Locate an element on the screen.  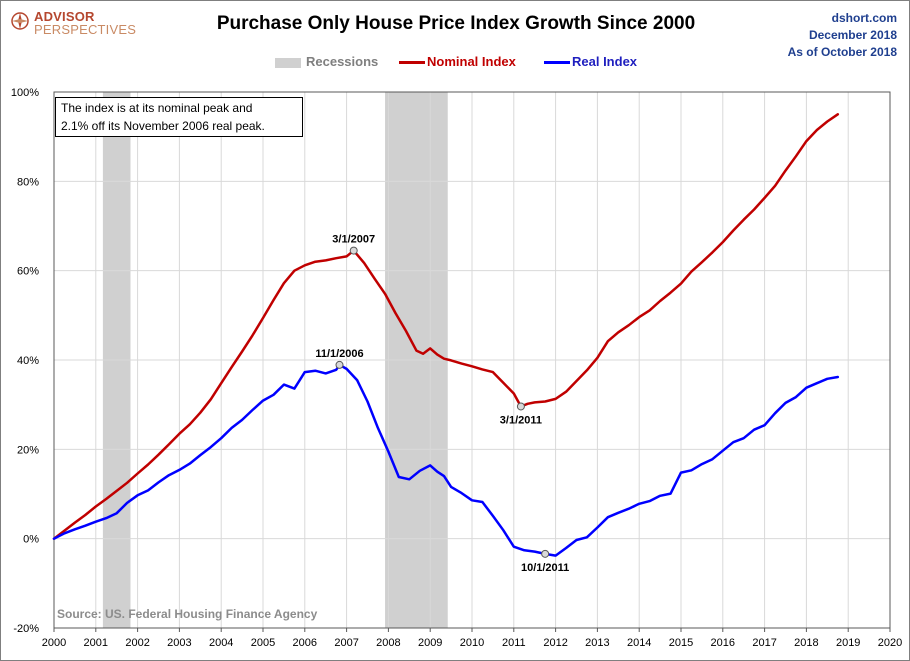
x-tick-label: 2016 is located at coordinates (723, 643).